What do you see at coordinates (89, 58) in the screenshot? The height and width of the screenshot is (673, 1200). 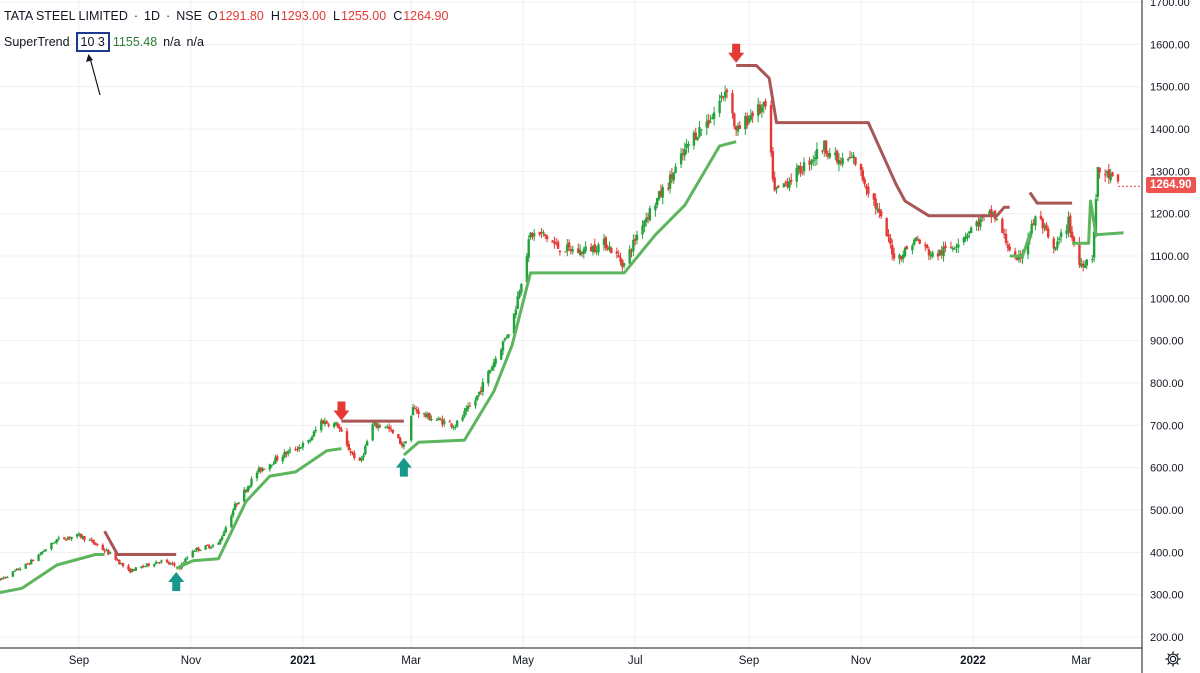 I see `annotation-arrowhead` at bounding box center [89, 58].